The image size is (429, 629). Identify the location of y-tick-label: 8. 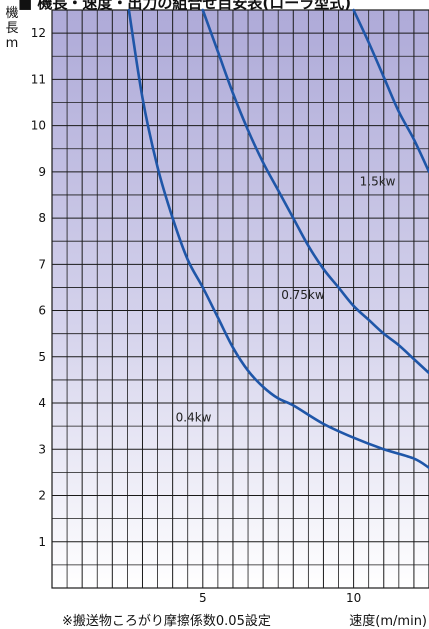
(42, 218).